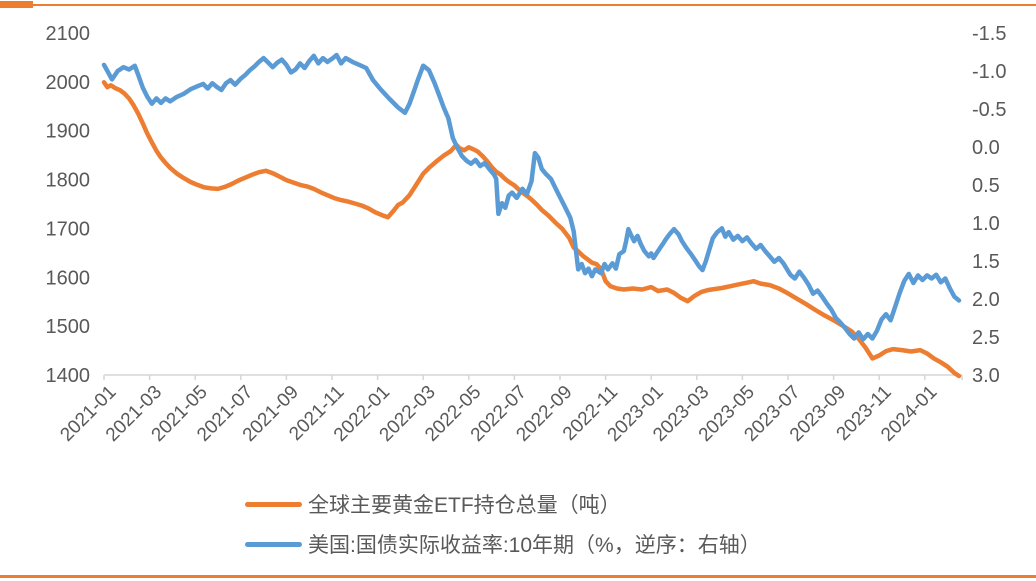 Image resolution: width=1036 pixels, height=581 pixels. Describe the element at coordinates (68, 34) in the screenshot. I see `left-axis-tick-label: 2100` at that location.